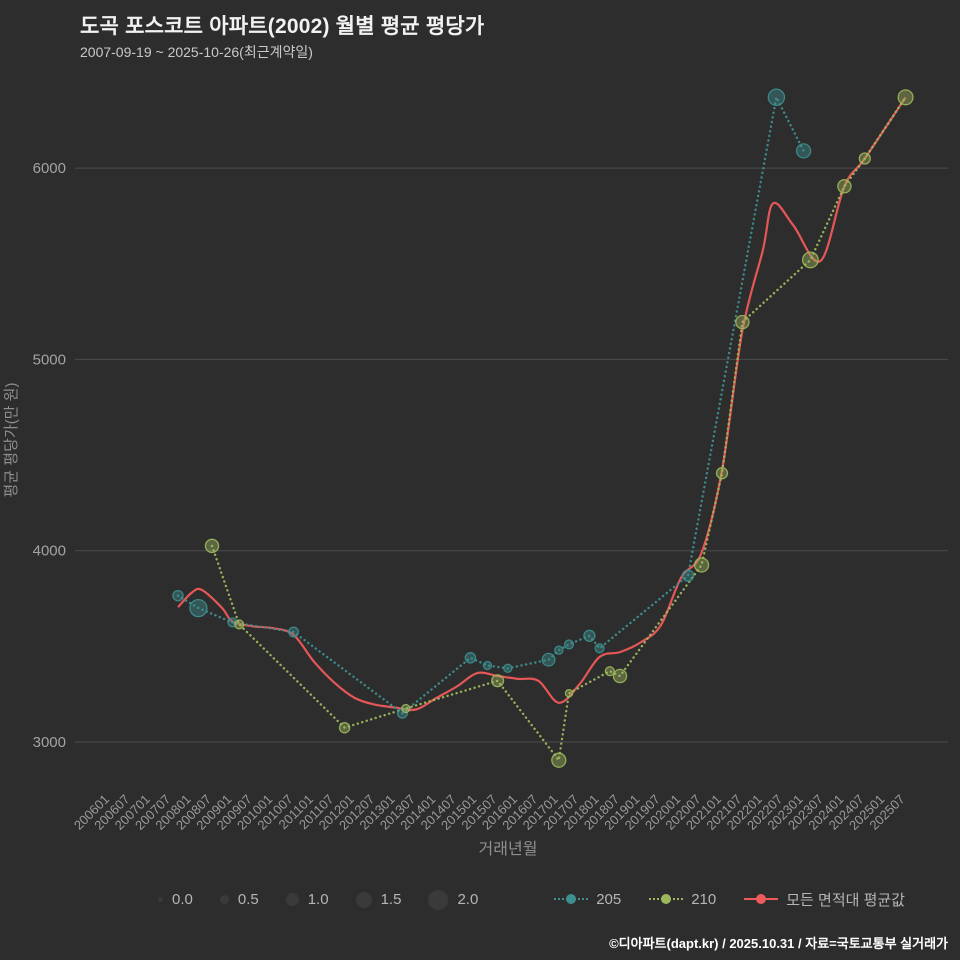  Describe the element at coordinates (508, 849) in the screenshot. I see `x-axis-label: 거래년월` at that location.